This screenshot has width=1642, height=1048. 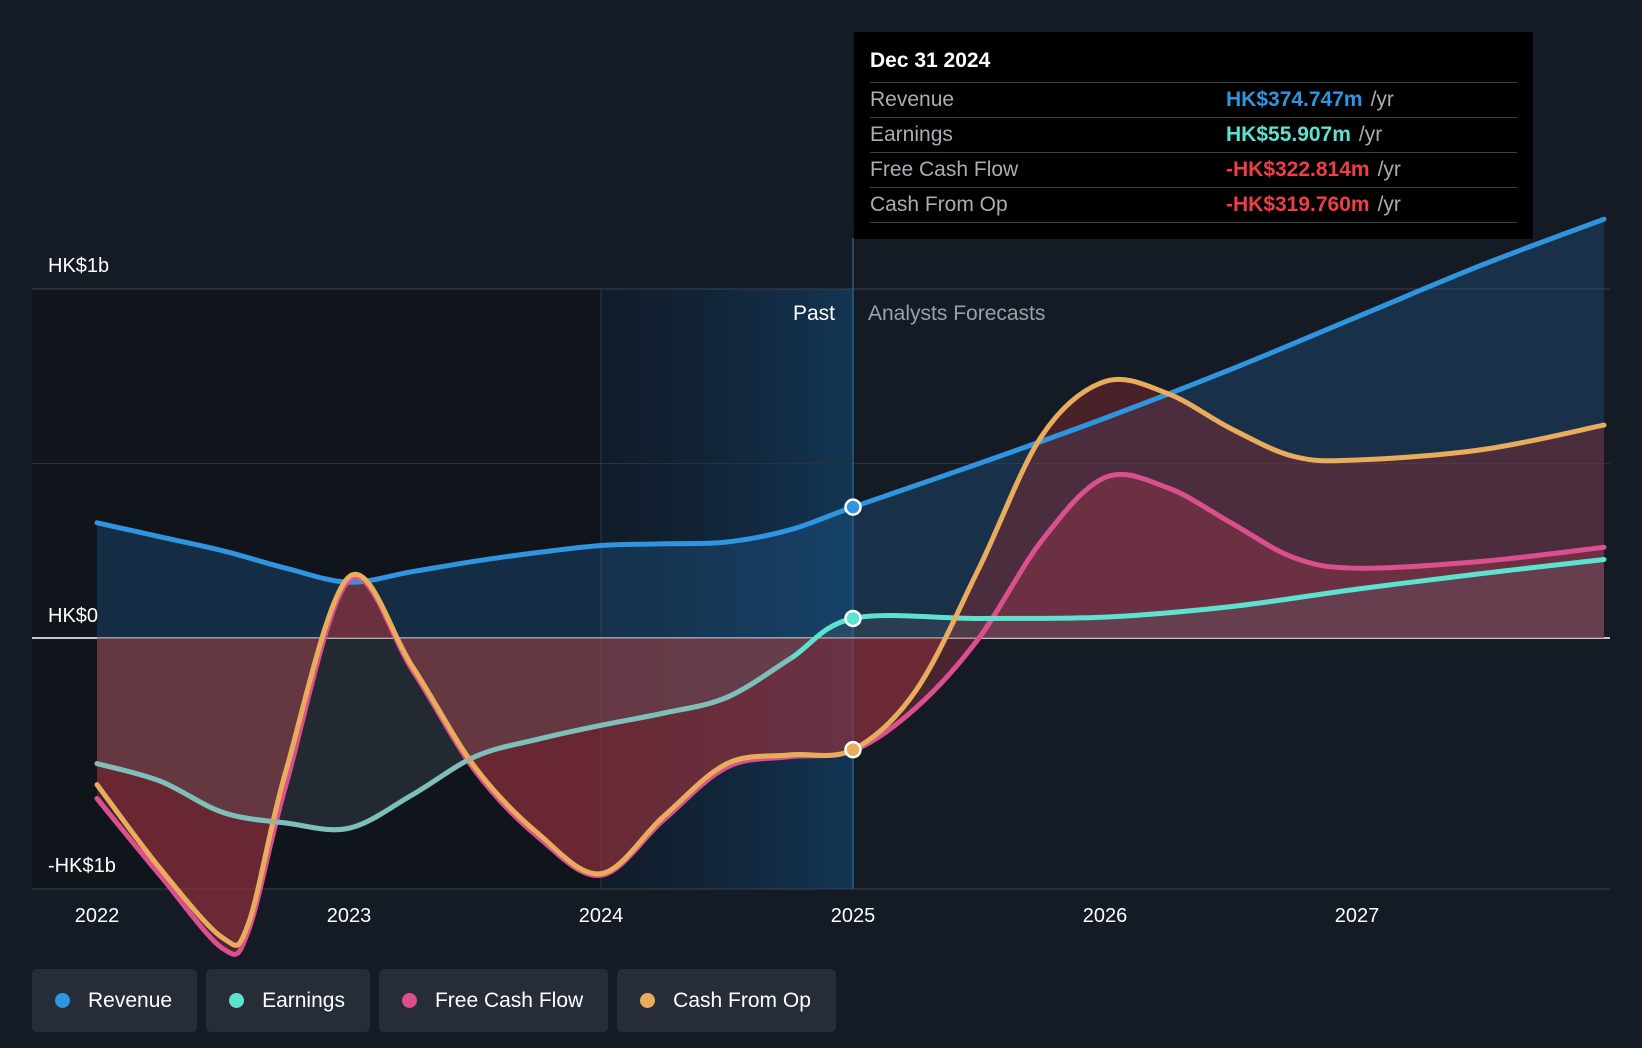 What do you see at coordinates (82, 866) in the screenshot?
I see `y-tick-label: -HK$1b` at bounding box center [82, 866].